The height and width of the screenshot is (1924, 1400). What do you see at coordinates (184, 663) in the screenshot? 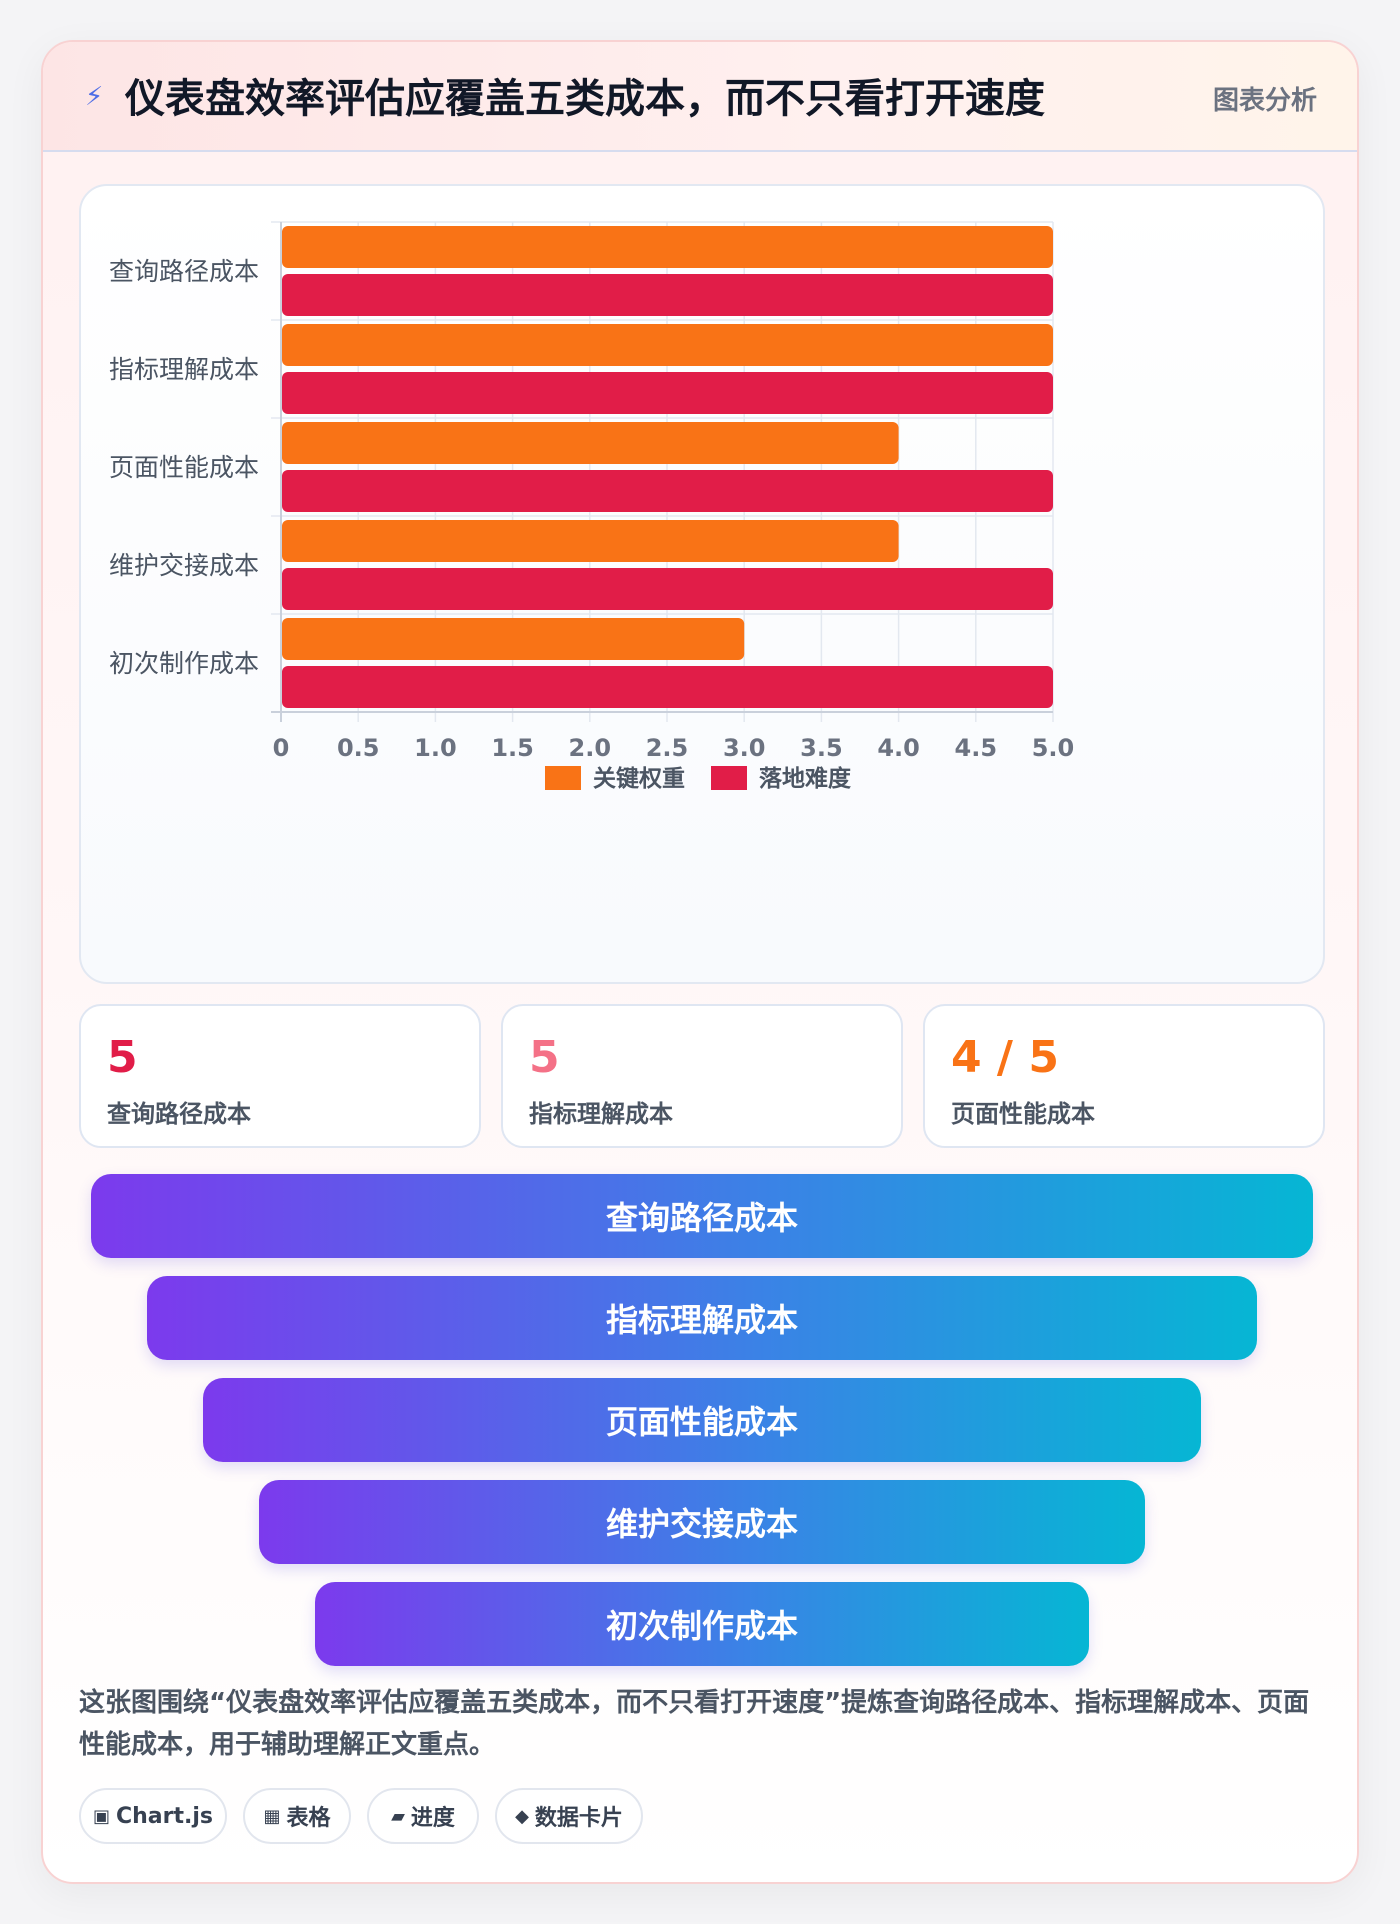
I see `category-label: 初次制作成本` at bounding box center [184, 663].